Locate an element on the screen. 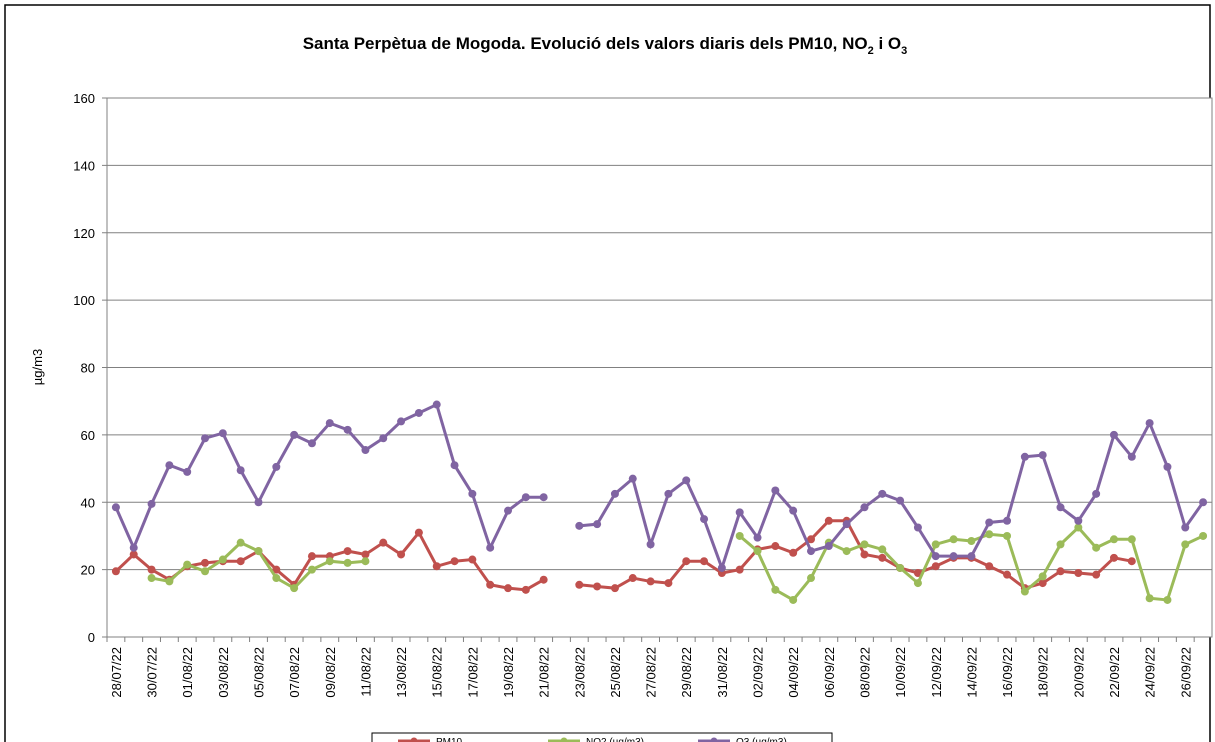 The height and width of the screenshot is (742, 1215). x-tick-label: 11/08/22 is located at coordinates (365, 672).